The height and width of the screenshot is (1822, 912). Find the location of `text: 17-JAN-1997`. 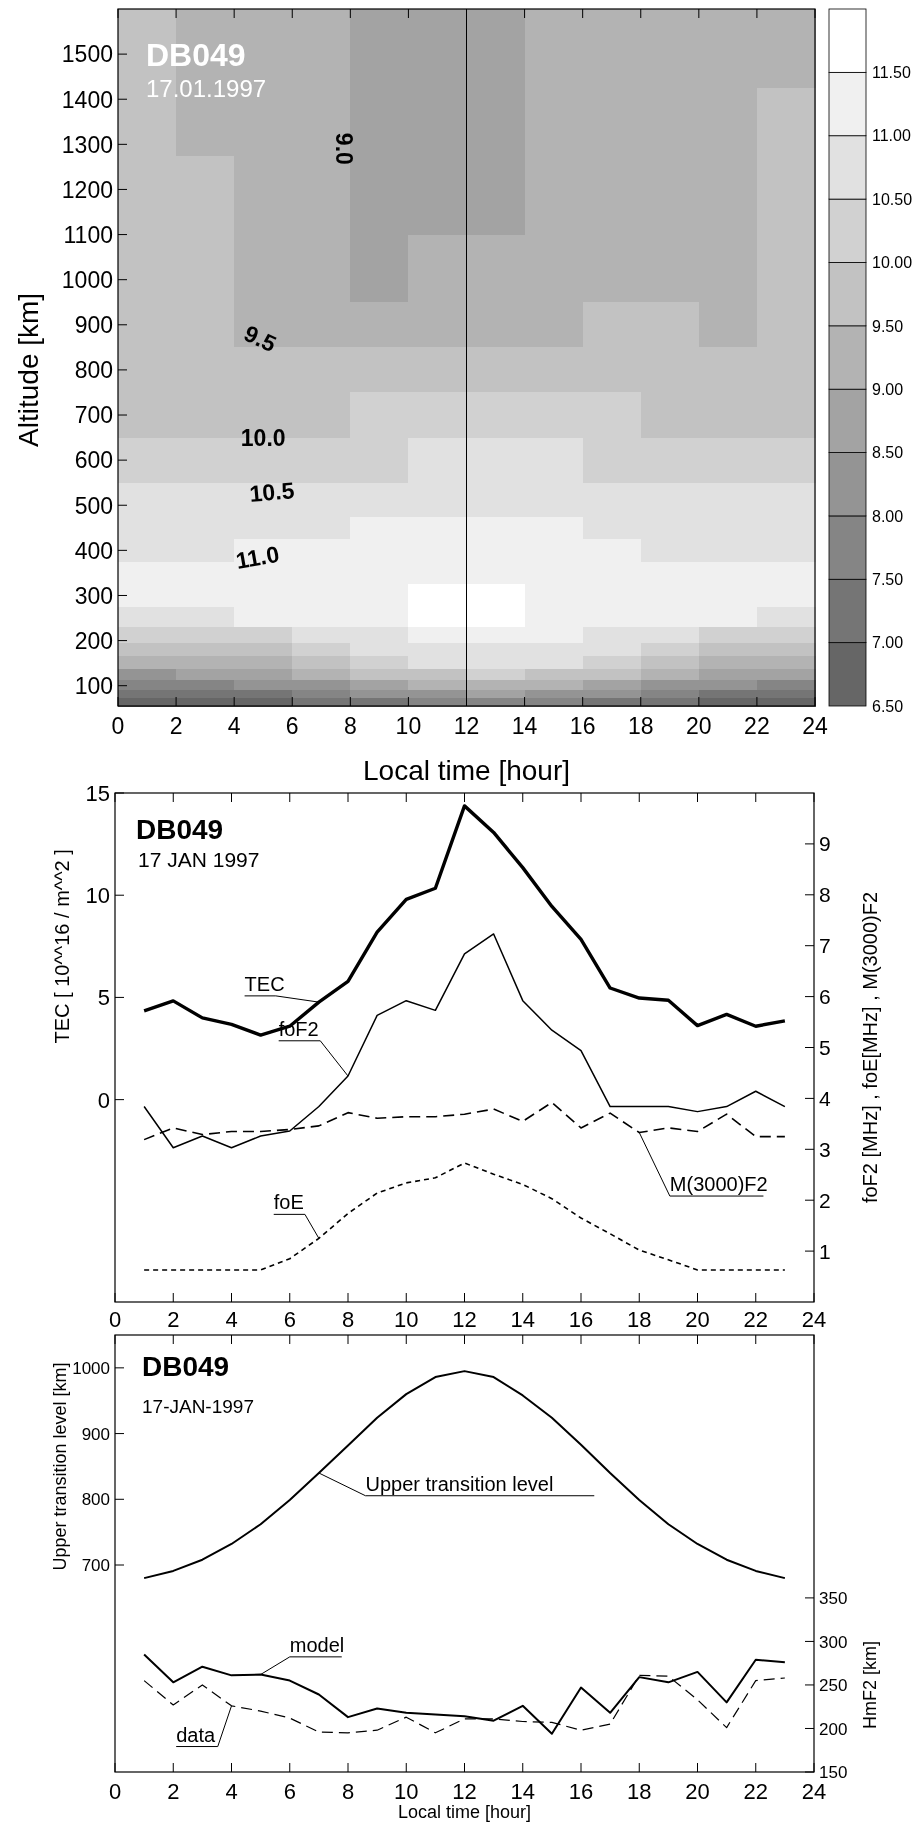

text: 17-JAN-1997 is located at coordinates (198, 1406).